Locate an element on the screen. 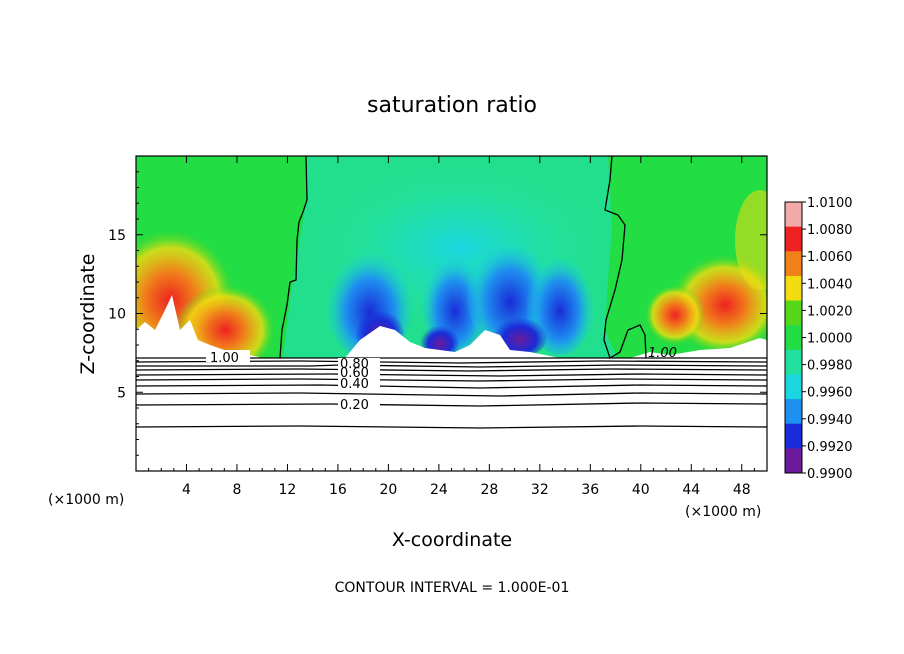 The image size is (904, 654). contour-0.50 is located at coordinates (451, 380).